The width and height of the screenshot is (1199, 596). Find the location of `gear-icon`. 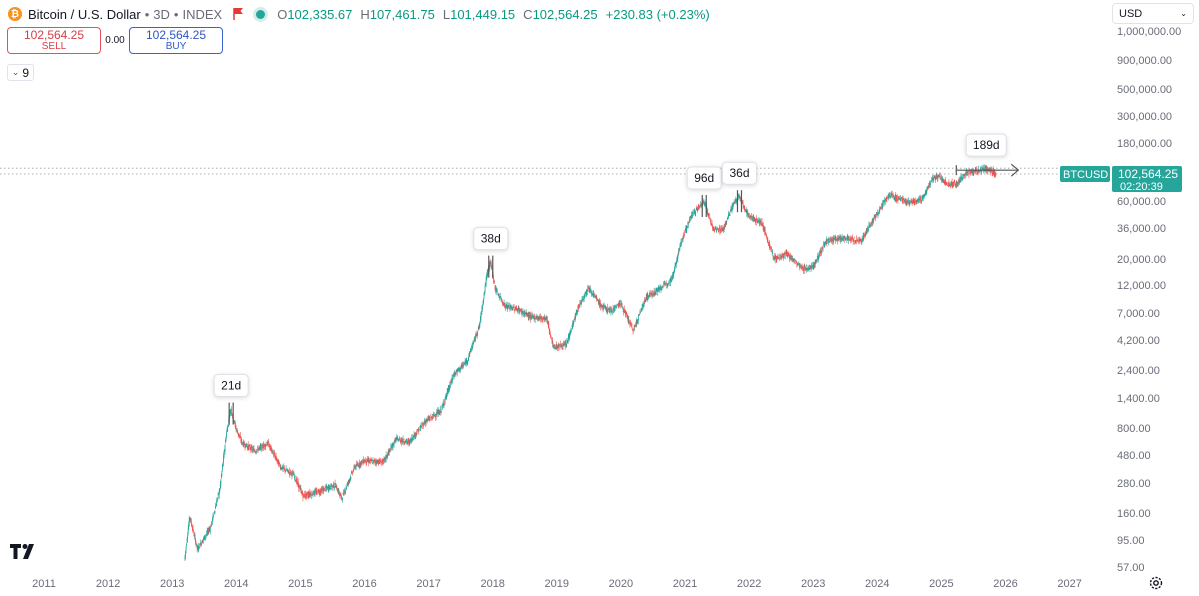

gear-icon is located at coordinates (1156, 585).